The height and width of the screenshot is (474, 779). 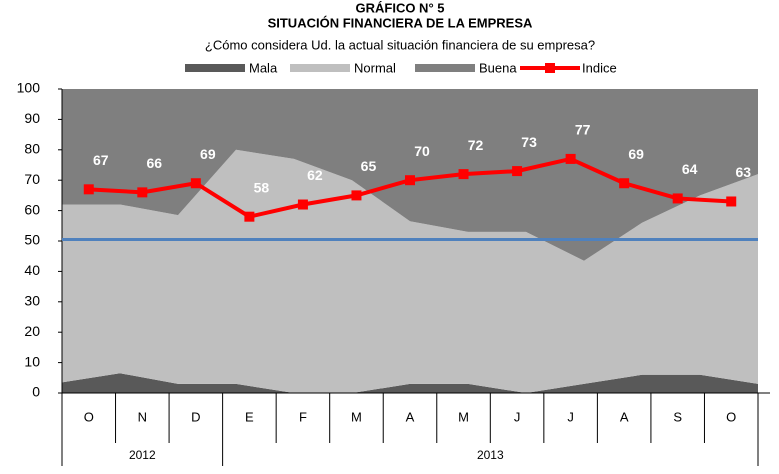 I want to click on legend-label: Normal, so click(x=375, y=67).